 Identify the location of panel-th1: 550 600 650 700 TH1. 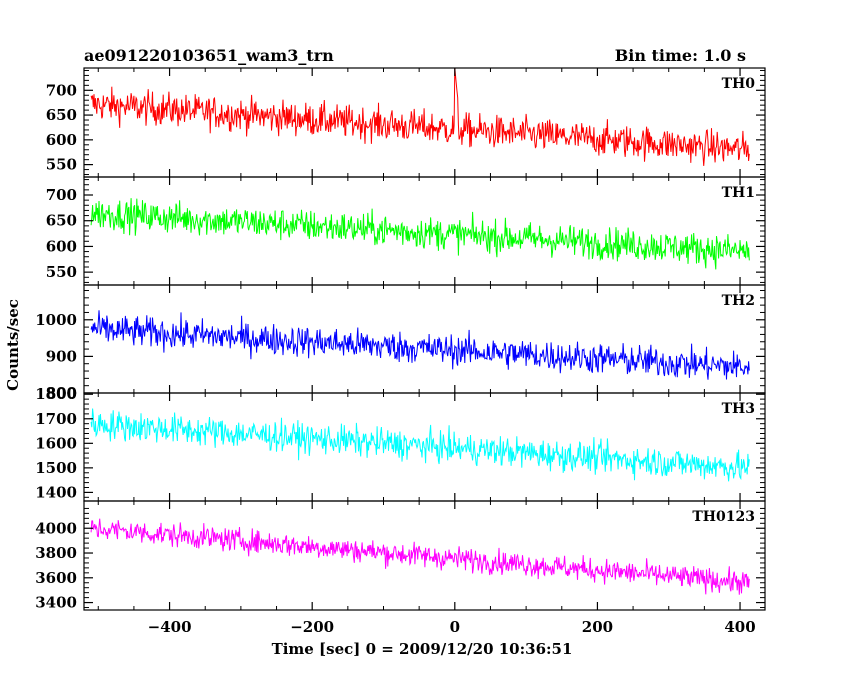
(406, 231).